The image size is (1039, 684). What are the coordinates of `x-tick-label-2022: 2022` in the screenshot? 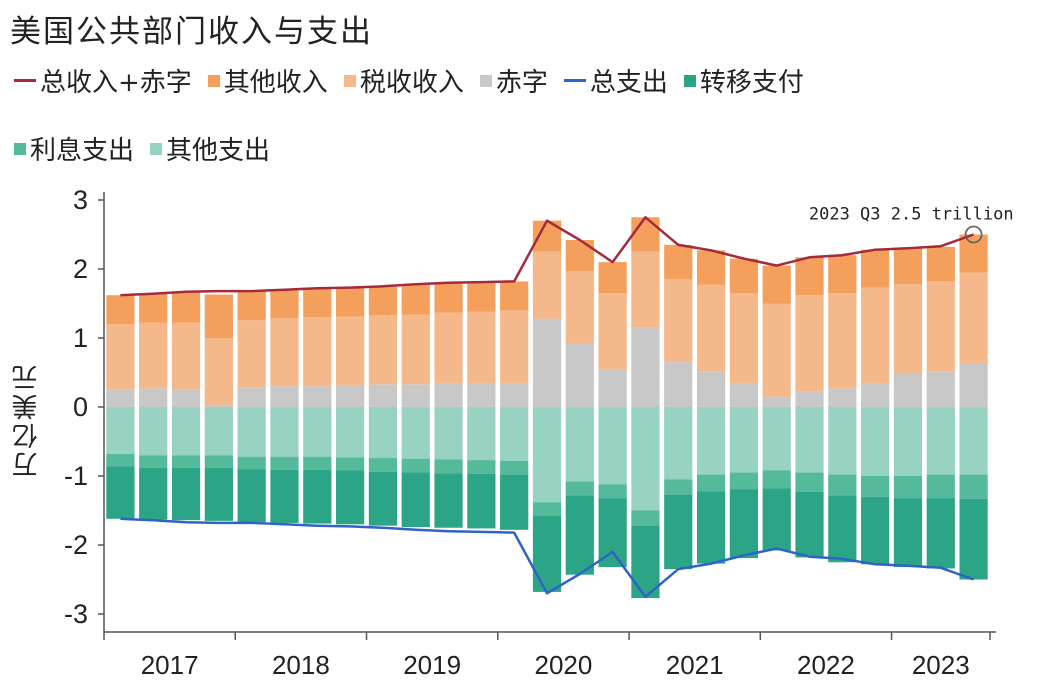 It's located at (826, 665).